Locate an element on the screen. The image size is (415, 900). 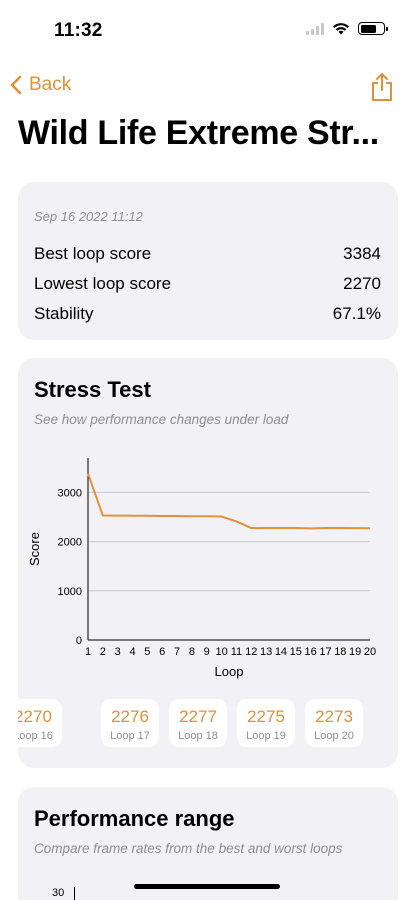
x-tick-label: 18 is located at coordinates (340, 652).